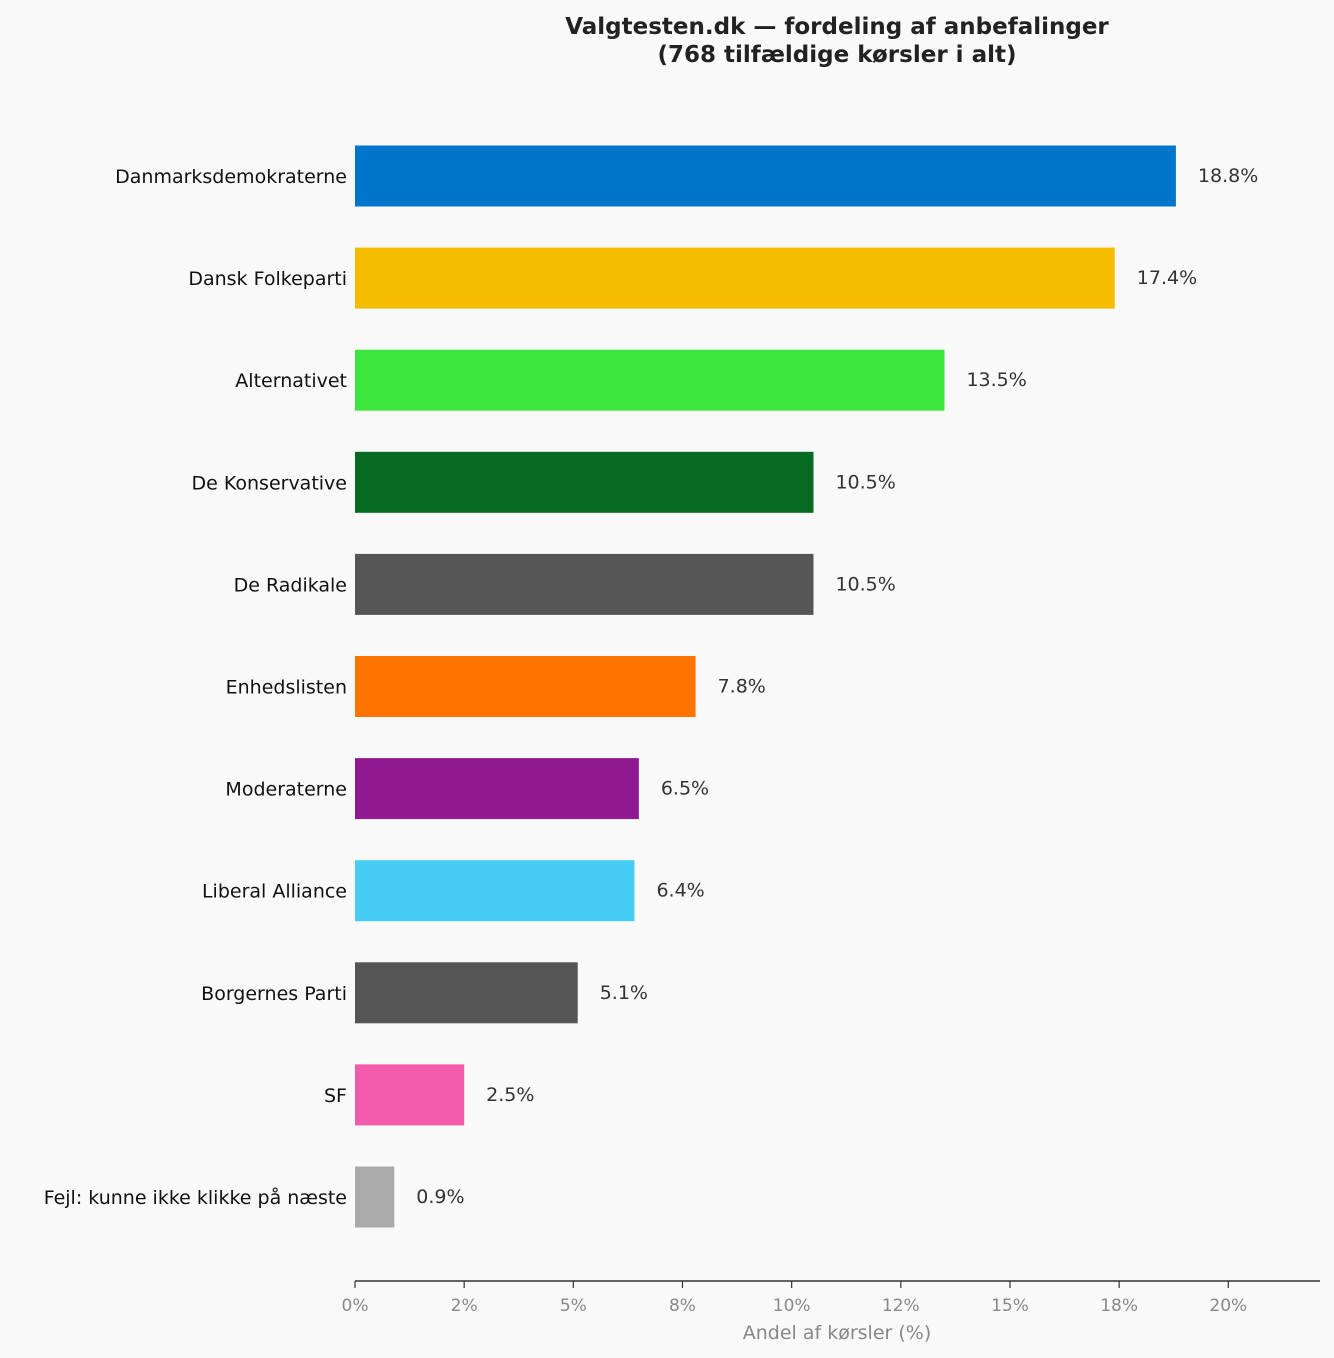  I want to click on value-label: 2.5%, so click(510, 1095).